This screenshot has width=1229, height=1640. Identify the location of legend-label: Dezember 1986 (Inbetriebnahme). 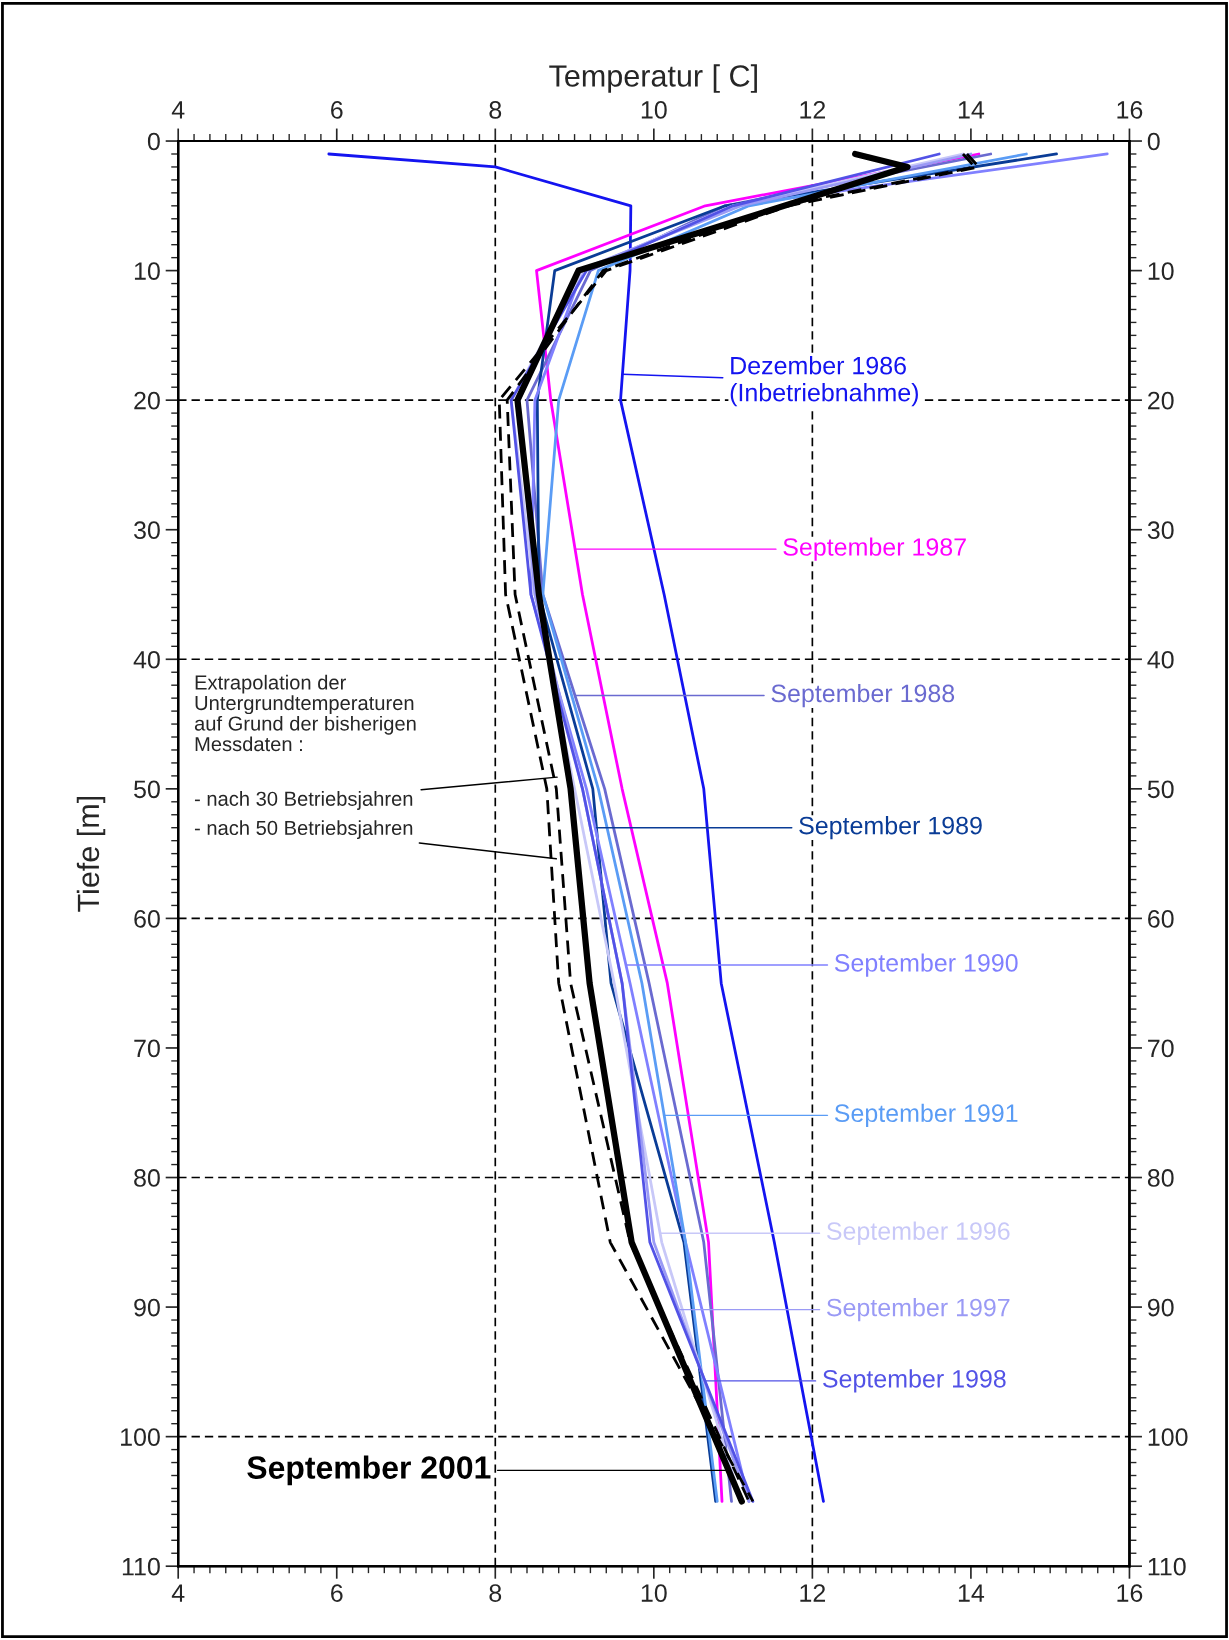
(824, 381).